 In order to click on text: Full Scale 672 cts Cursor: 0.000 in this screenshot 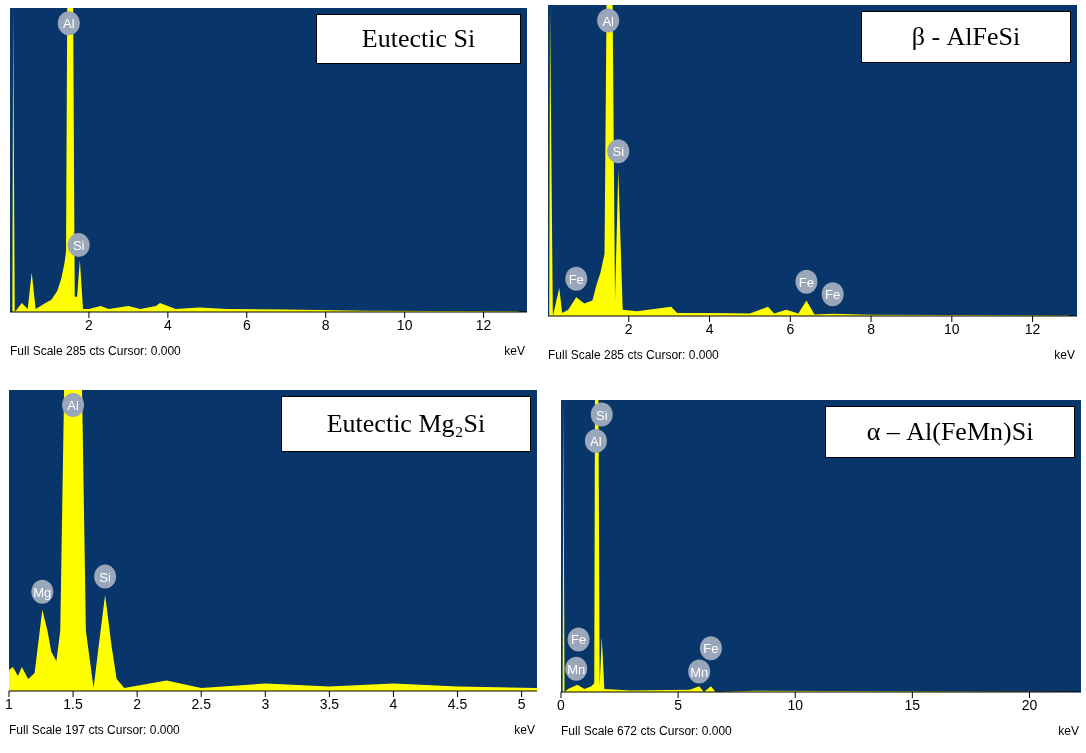, I will do `click(646, 731)`.